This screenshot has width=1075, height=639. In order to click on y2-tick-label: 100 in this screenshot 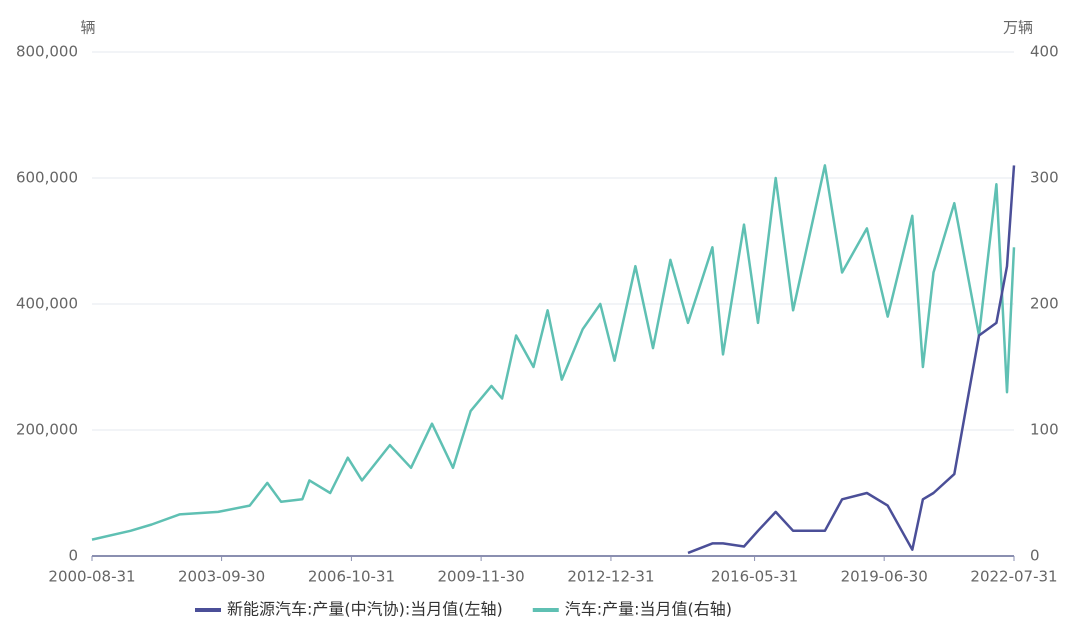, I will do `click(1044, 430)`.